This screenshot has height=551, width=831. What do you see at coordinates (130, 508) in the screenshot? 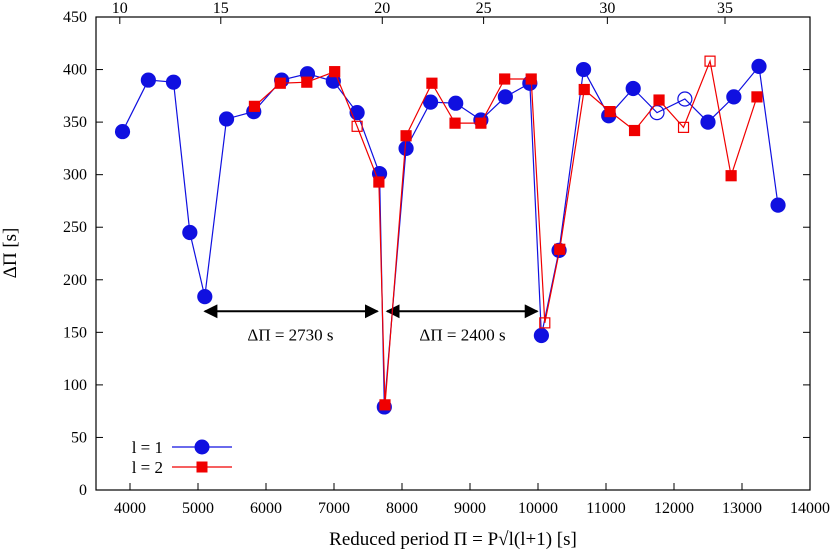
I see `x-tick-label: 4000` at bounding box center [130, 508].